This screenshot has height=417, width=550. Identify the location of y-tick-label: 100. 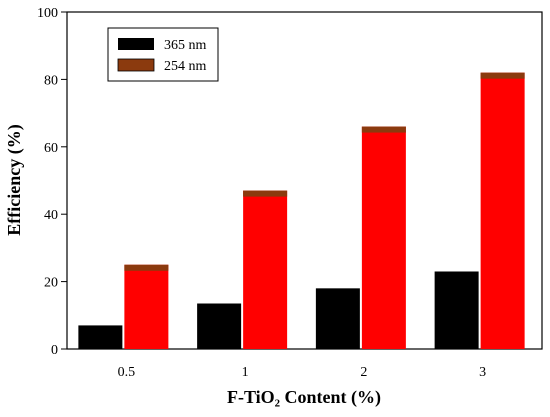
(47, 13).